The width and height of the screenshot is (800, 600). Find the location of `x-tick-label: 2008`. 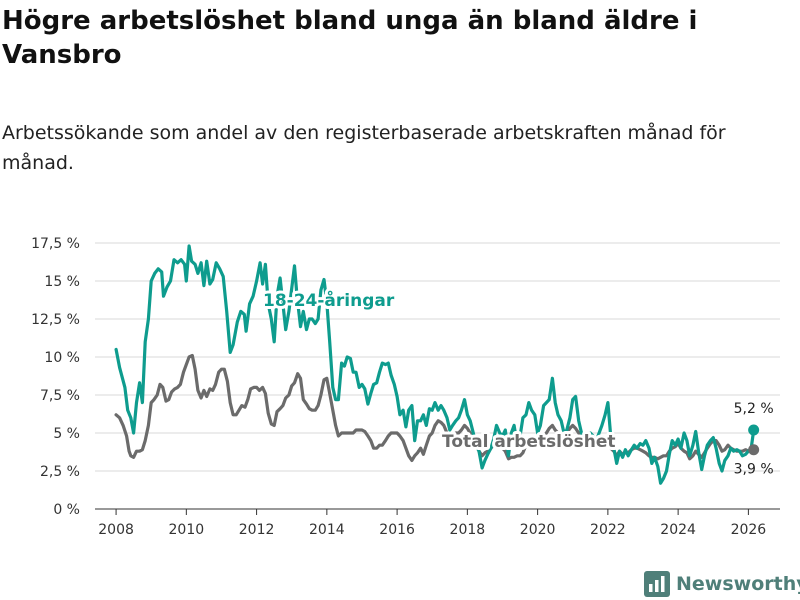

x-tick-label: 2008 is located at coordinates (116, 530).